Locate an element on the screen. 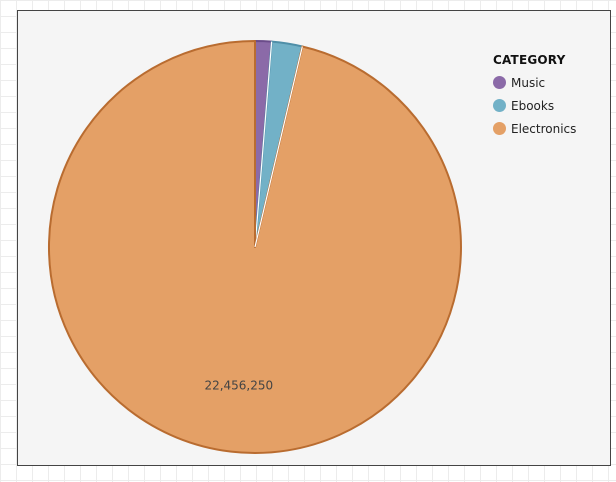  legend-swatch-ebooks is located at coordinates (499, 105).